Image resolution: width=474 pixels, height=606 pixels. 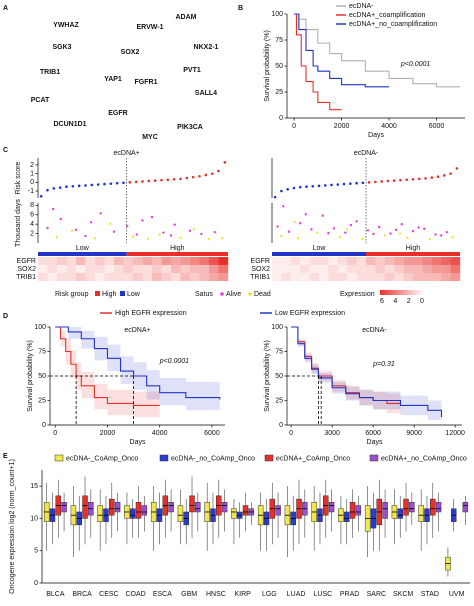 I want to click on gene-label: SOX2, so click(x=260, y=269).